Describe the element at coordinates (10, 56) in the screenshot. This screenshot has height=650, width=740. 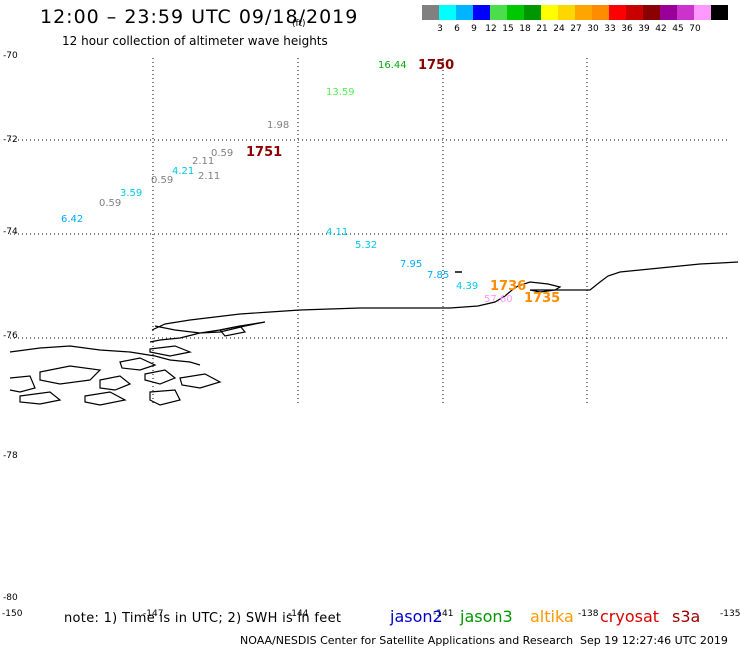
I see `lat-label: -70` at that location.